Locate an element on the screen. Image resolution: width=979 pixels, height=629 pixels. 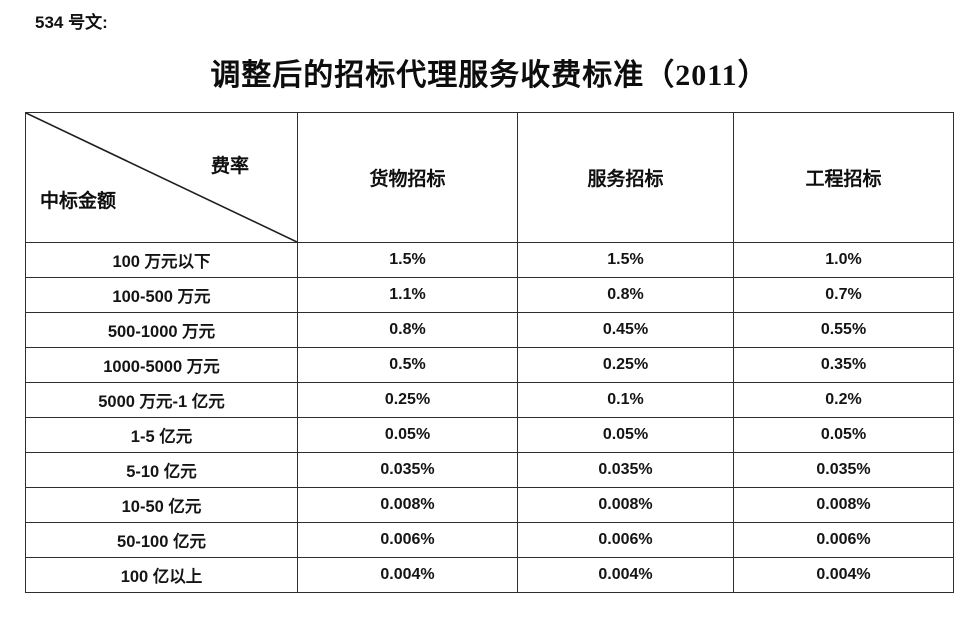
rate-cell-engineering: 0.008% is located at coordinates (843, 505).